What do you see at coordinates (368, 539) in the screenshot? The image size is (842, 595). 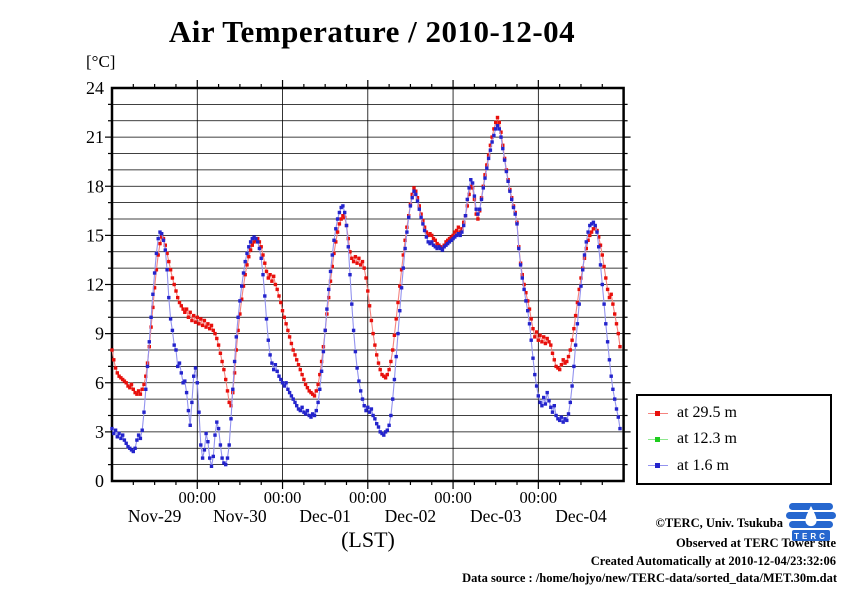 I see `x-axis-label: (LST)` at bounding box center [368, 539].